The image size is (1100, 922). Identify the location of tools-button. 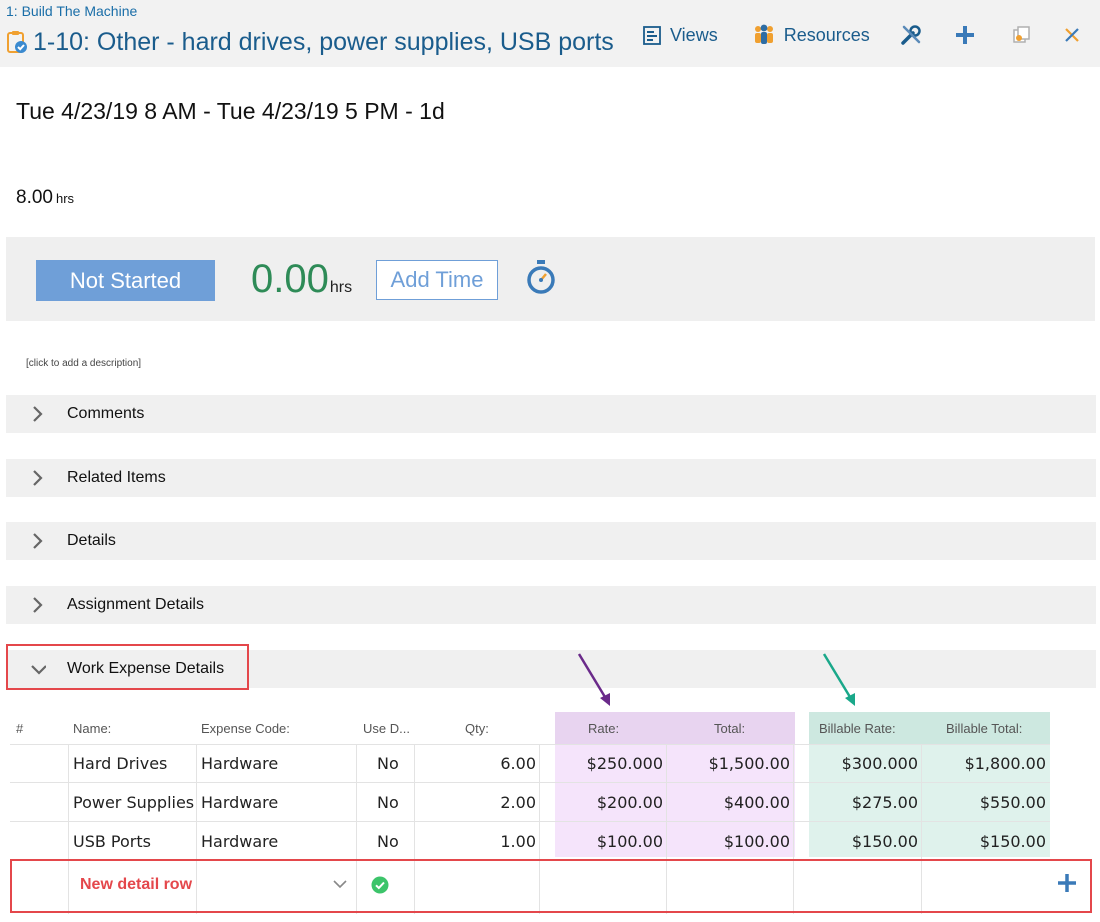
(911, 35).